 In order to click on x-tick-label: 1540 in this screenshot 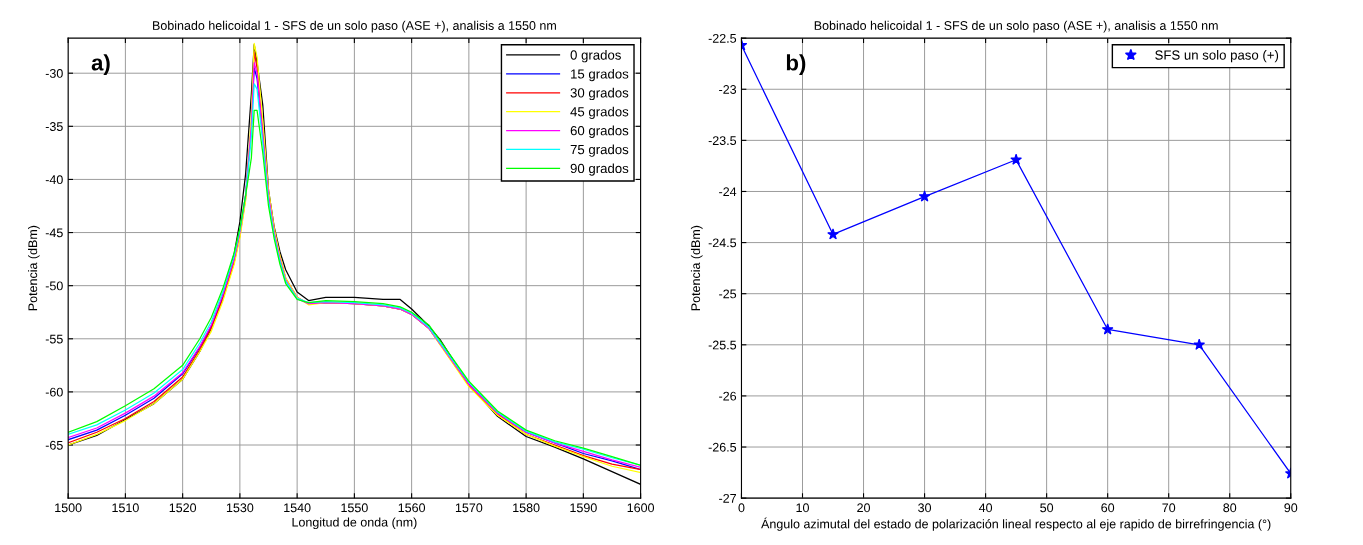, I will do `click(297, 508)`.